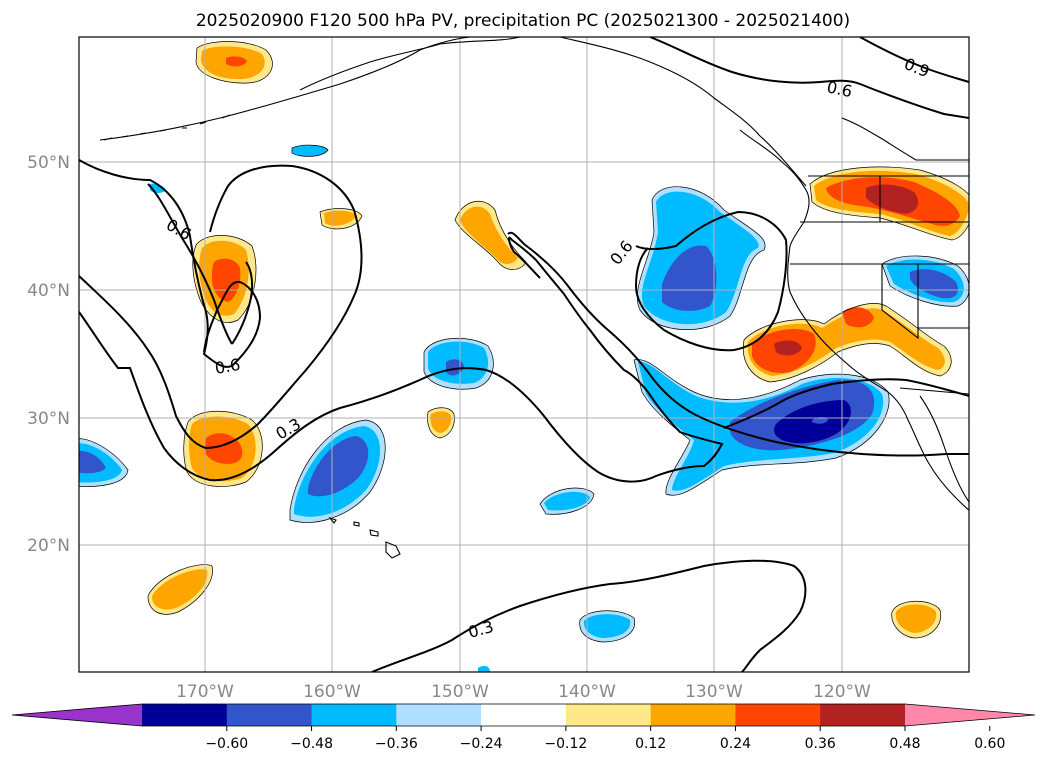 The width and height of the screenshot is (1047, 765). What do you see at coordinates (48, 419) in the screenshot?
I see `lat-label-30n: 30°N` at bounding box center [48, 419].